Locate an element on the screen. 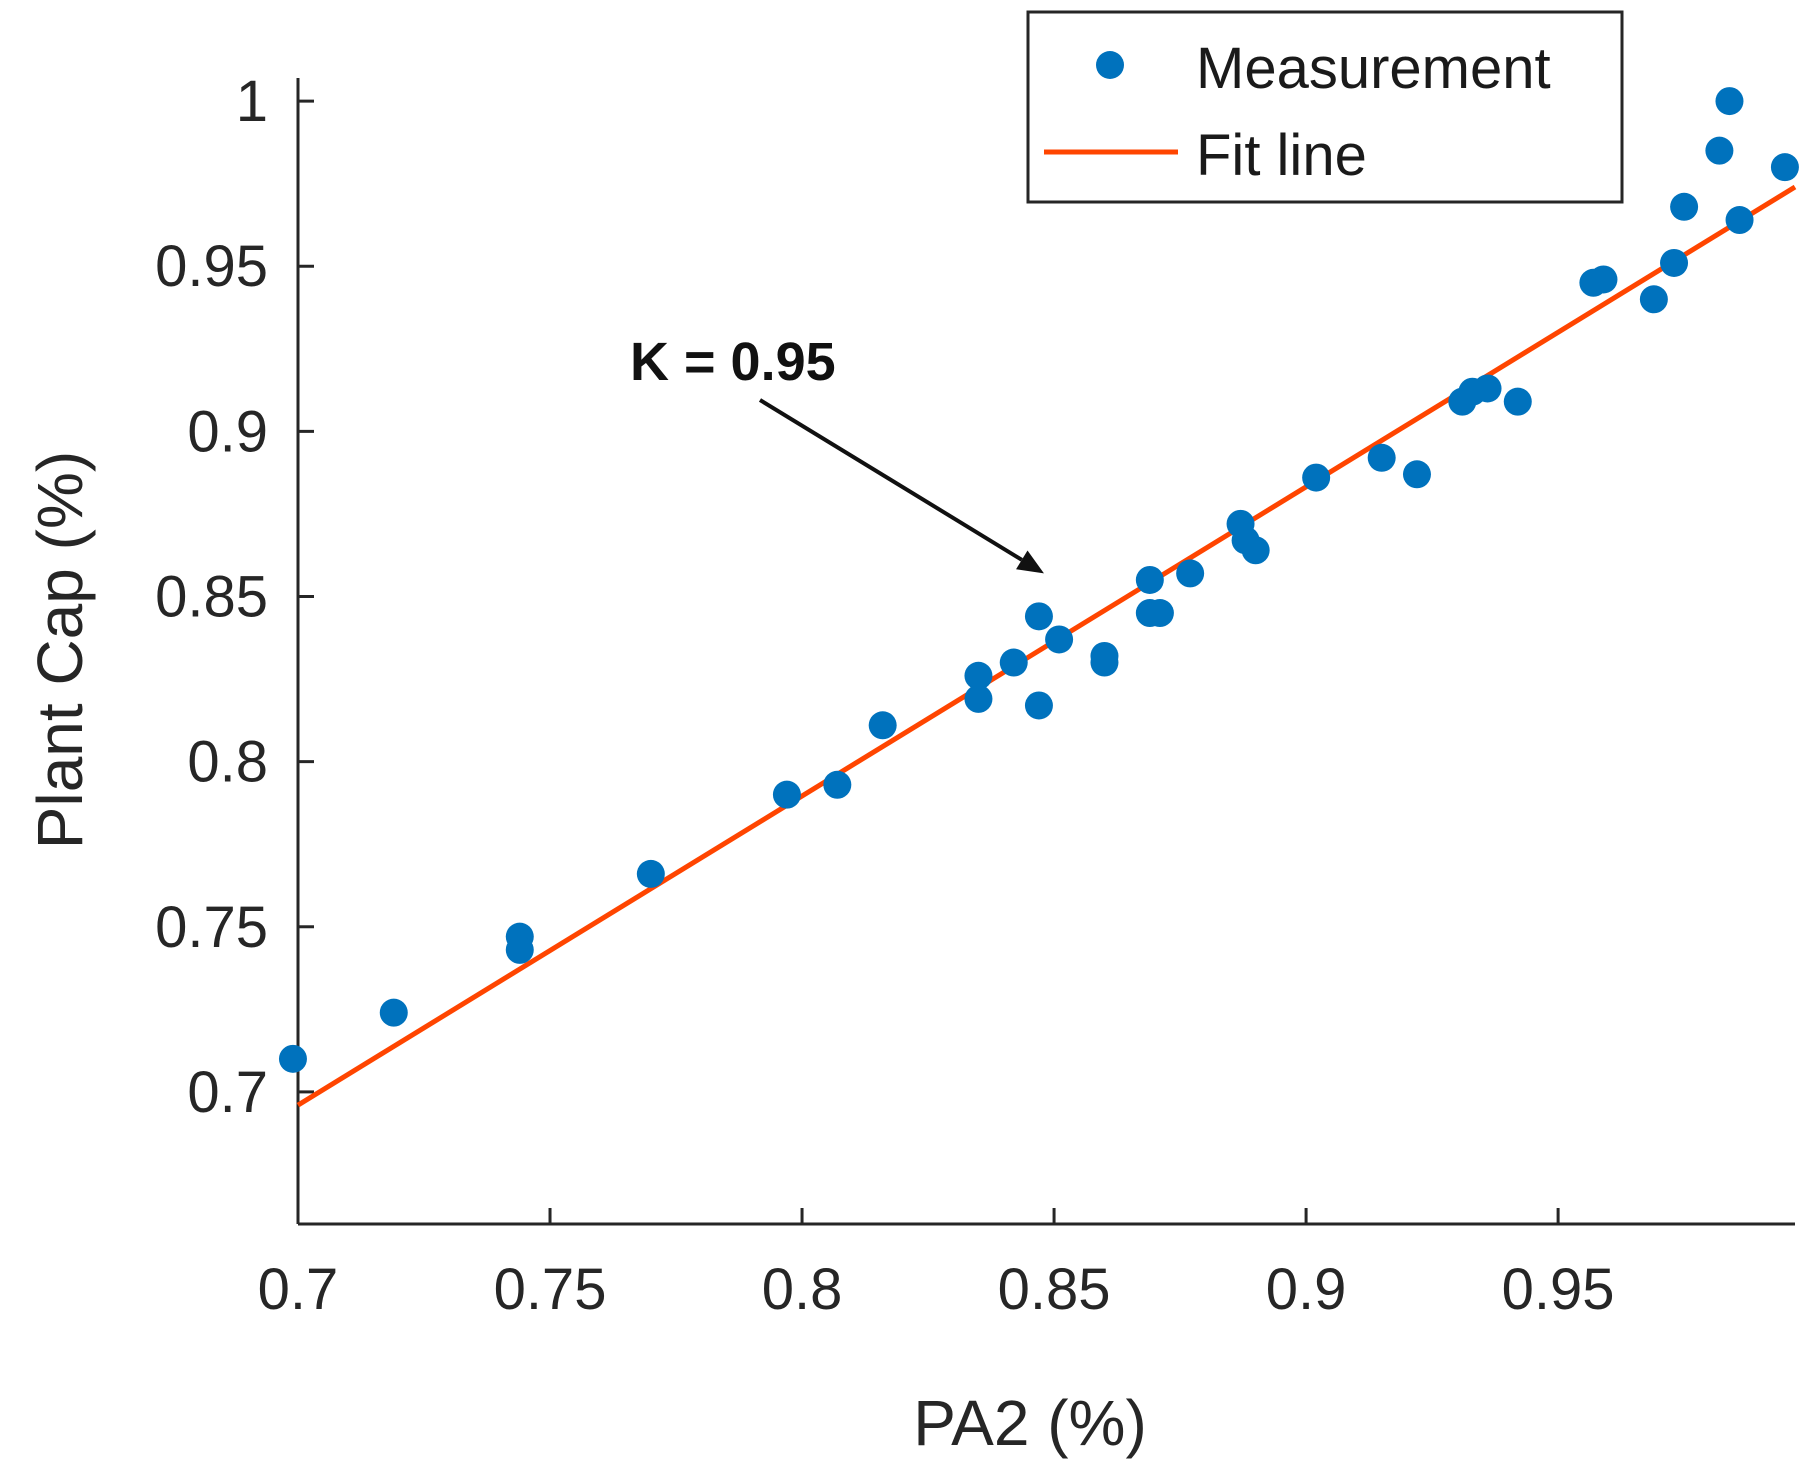 This screenshot has height=1466, width=1800. x-tick-label: 0.75 is located at coordinates (550, 1289).